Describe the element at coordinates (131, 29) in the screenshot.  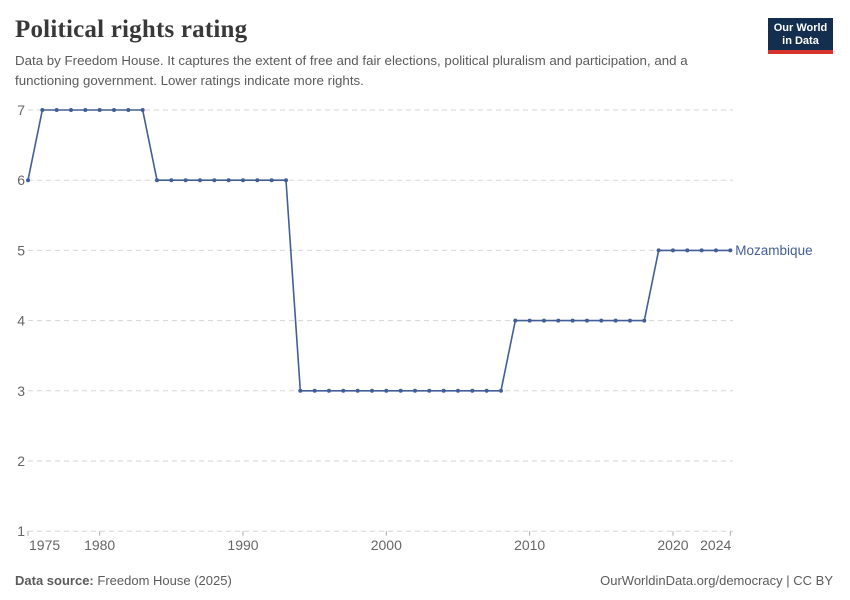
I see `page-title: Political rights rating` at that location.